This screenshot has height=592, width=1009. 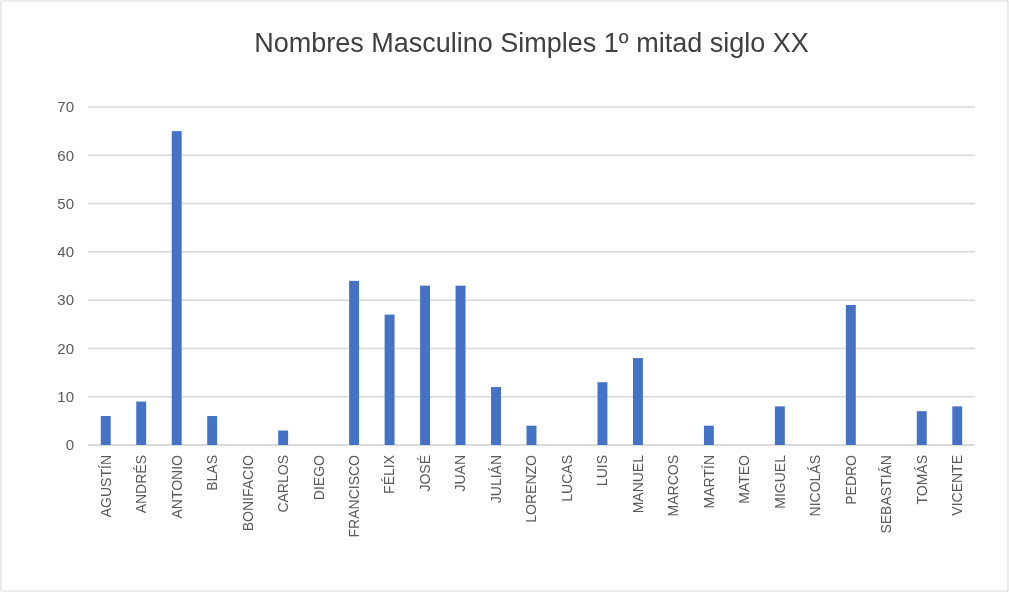 I want to click on x-tick-label: PEDRO, so click(x=850, y=479).